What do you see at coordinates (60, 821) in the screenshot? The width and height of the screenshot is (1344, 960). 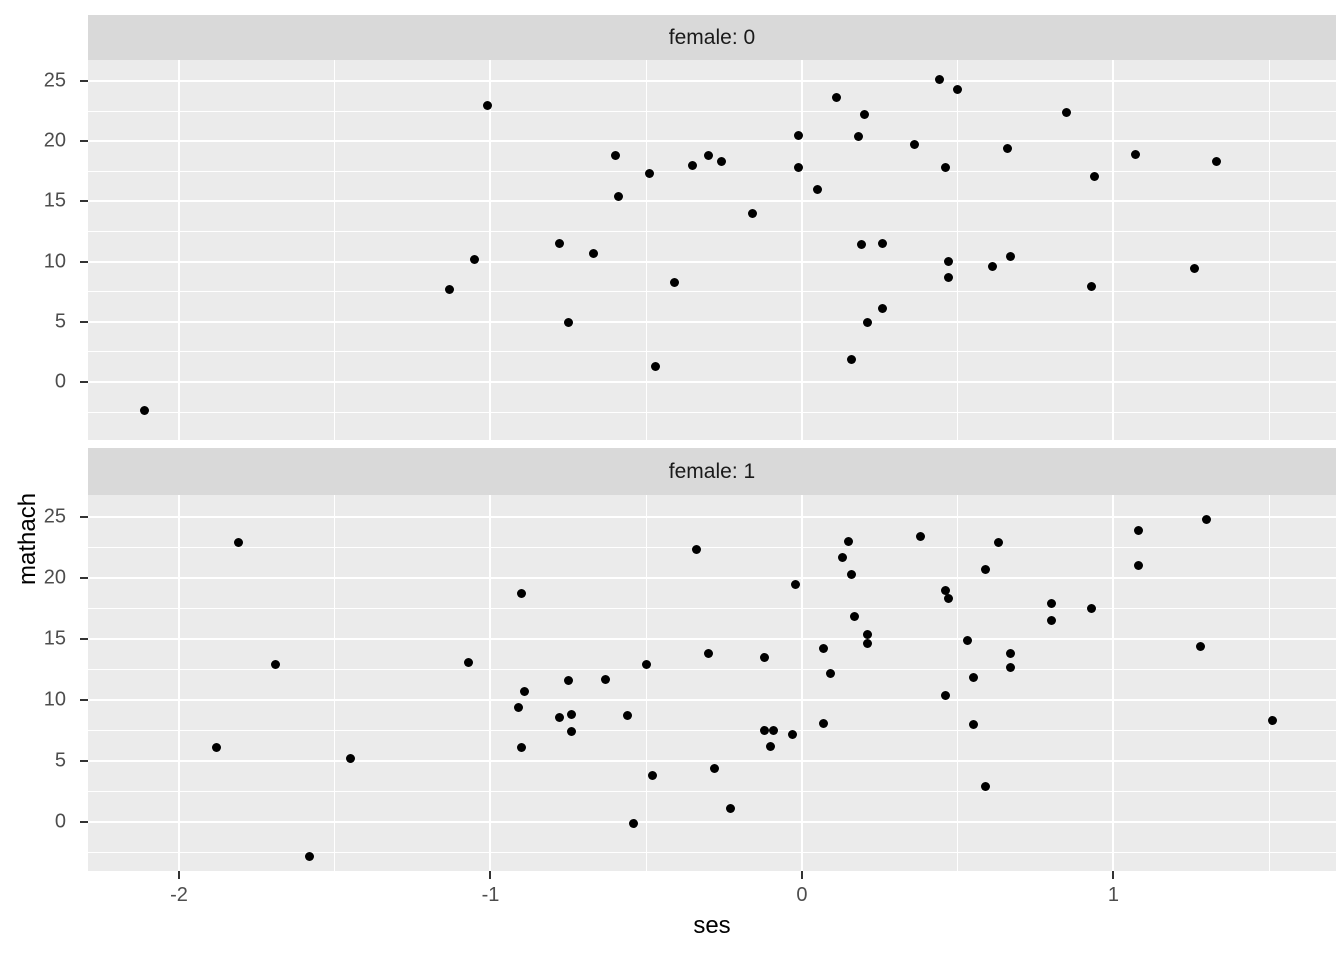 I see `y-tick-label: 0` at bounding box center [60, 821].